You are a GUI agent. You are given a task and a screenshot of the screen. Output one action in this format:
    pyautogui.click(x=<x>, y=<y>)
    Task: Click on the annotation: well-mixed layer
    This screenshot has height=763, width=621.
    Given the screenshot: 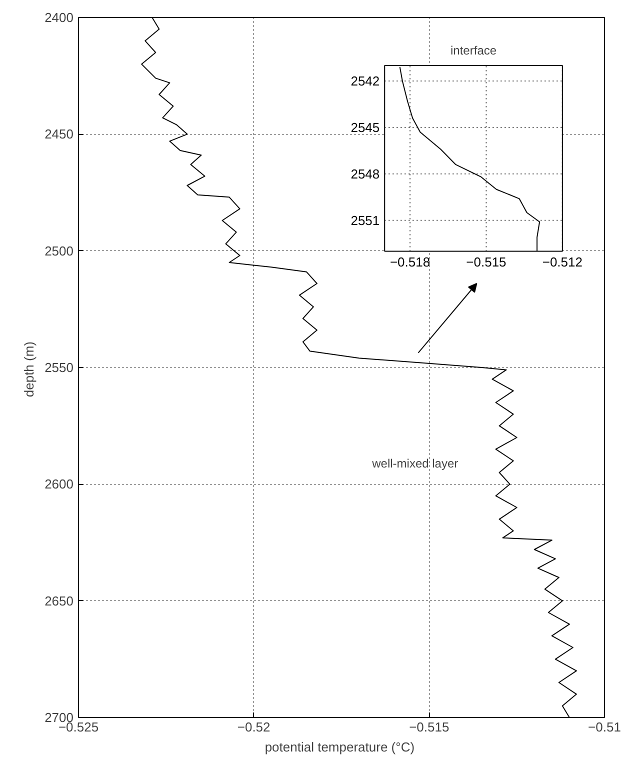 What is the action you would take?
    pyautogui.click(x=414, y=463)
    